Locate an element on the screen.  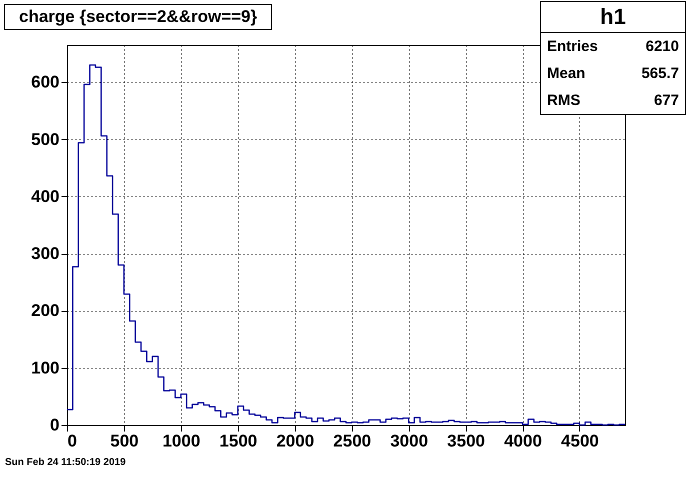
y-tick-label: 200 is located at coordinates (45, 310).